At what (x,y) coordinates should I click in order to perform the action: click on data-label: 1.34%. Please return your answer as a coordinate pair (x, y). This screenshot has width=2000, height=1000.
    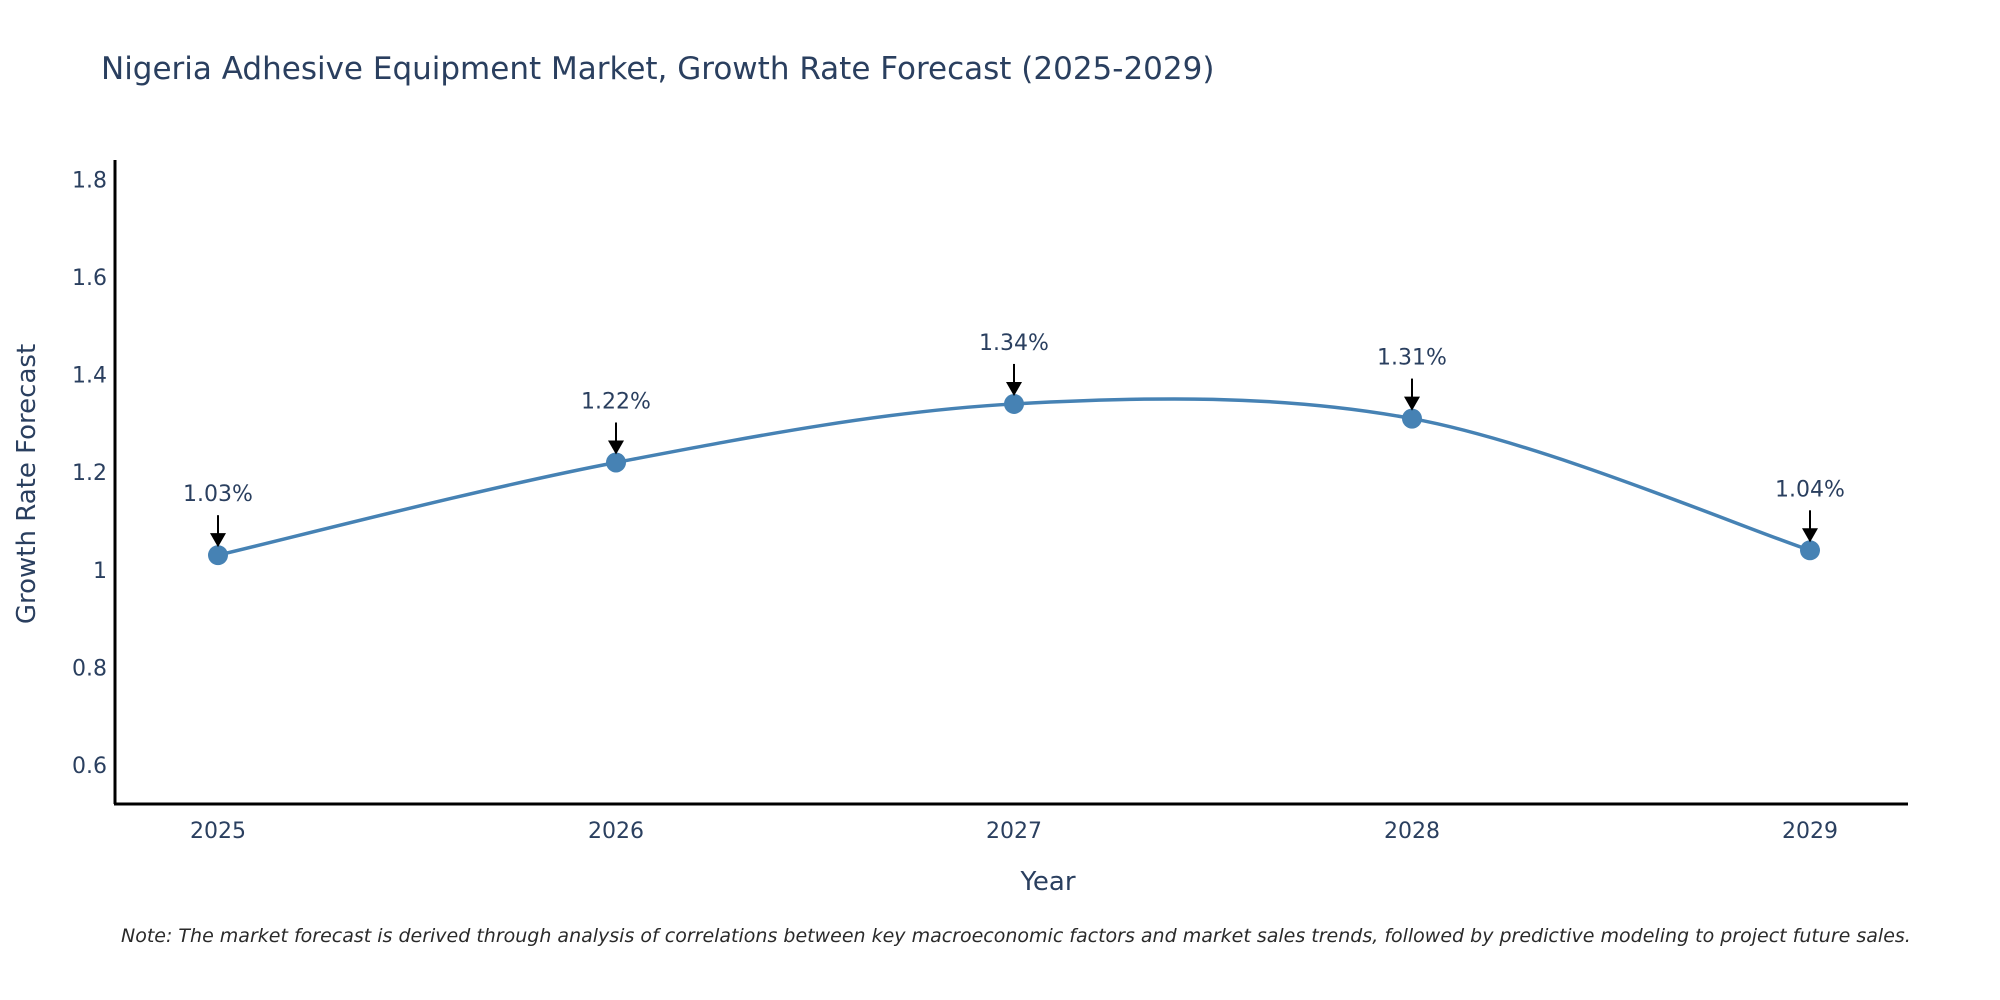
    Looking at the image, I should click on (1014, 343).